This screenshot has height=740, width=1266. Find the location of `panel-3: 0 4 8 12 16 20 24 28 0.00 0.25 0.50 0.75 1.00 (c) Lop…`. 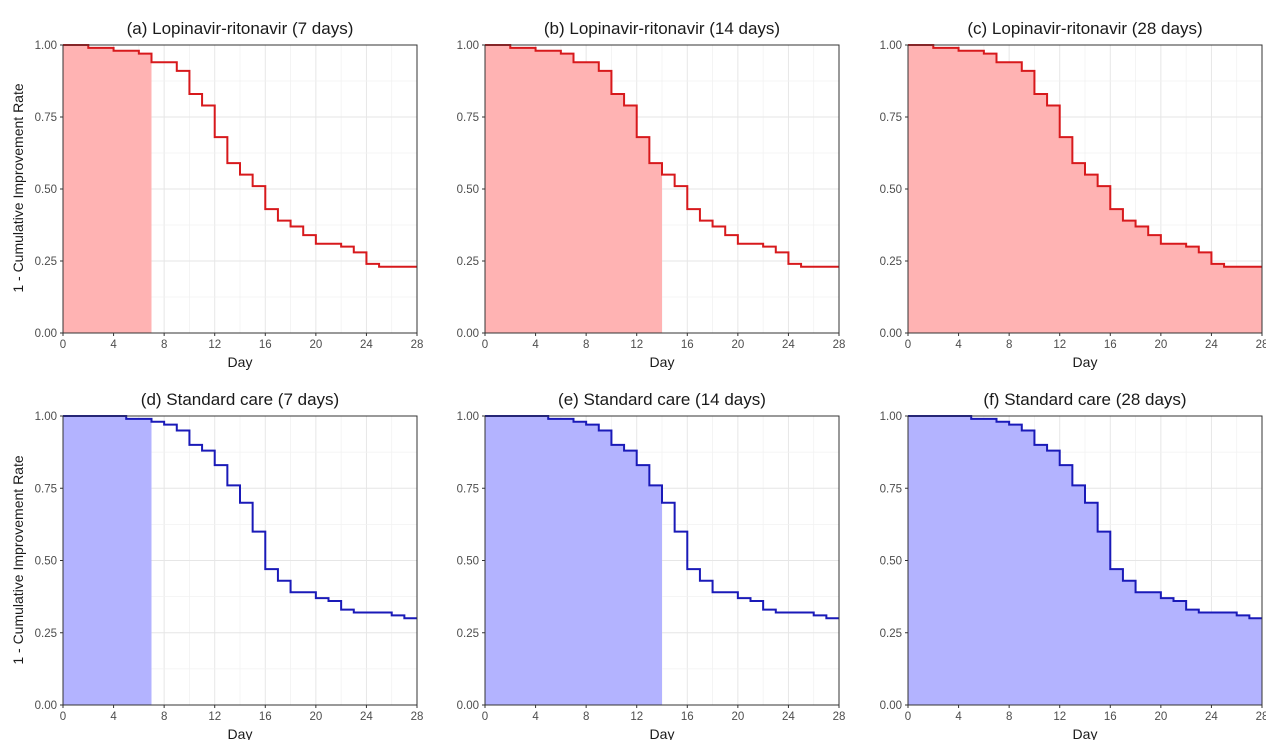

panel-3: 0 4 8 12 16 20 24 28 0.00 0.25 0.50 0.75 1.00 (c) Lop… is located at coordinates (1073, 194).